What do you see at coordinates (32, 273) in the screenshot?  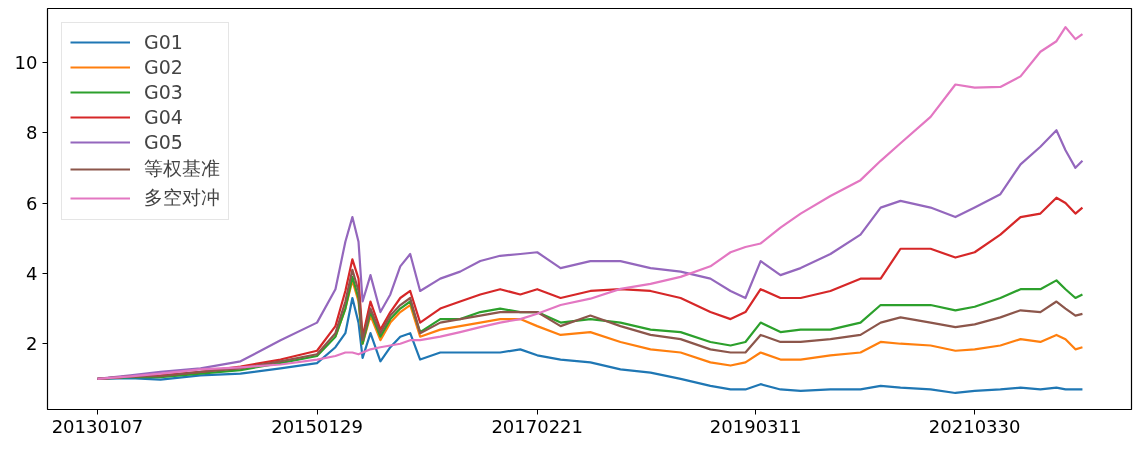 I see `y-tick-label: 4` at bounding box center [32, 273].